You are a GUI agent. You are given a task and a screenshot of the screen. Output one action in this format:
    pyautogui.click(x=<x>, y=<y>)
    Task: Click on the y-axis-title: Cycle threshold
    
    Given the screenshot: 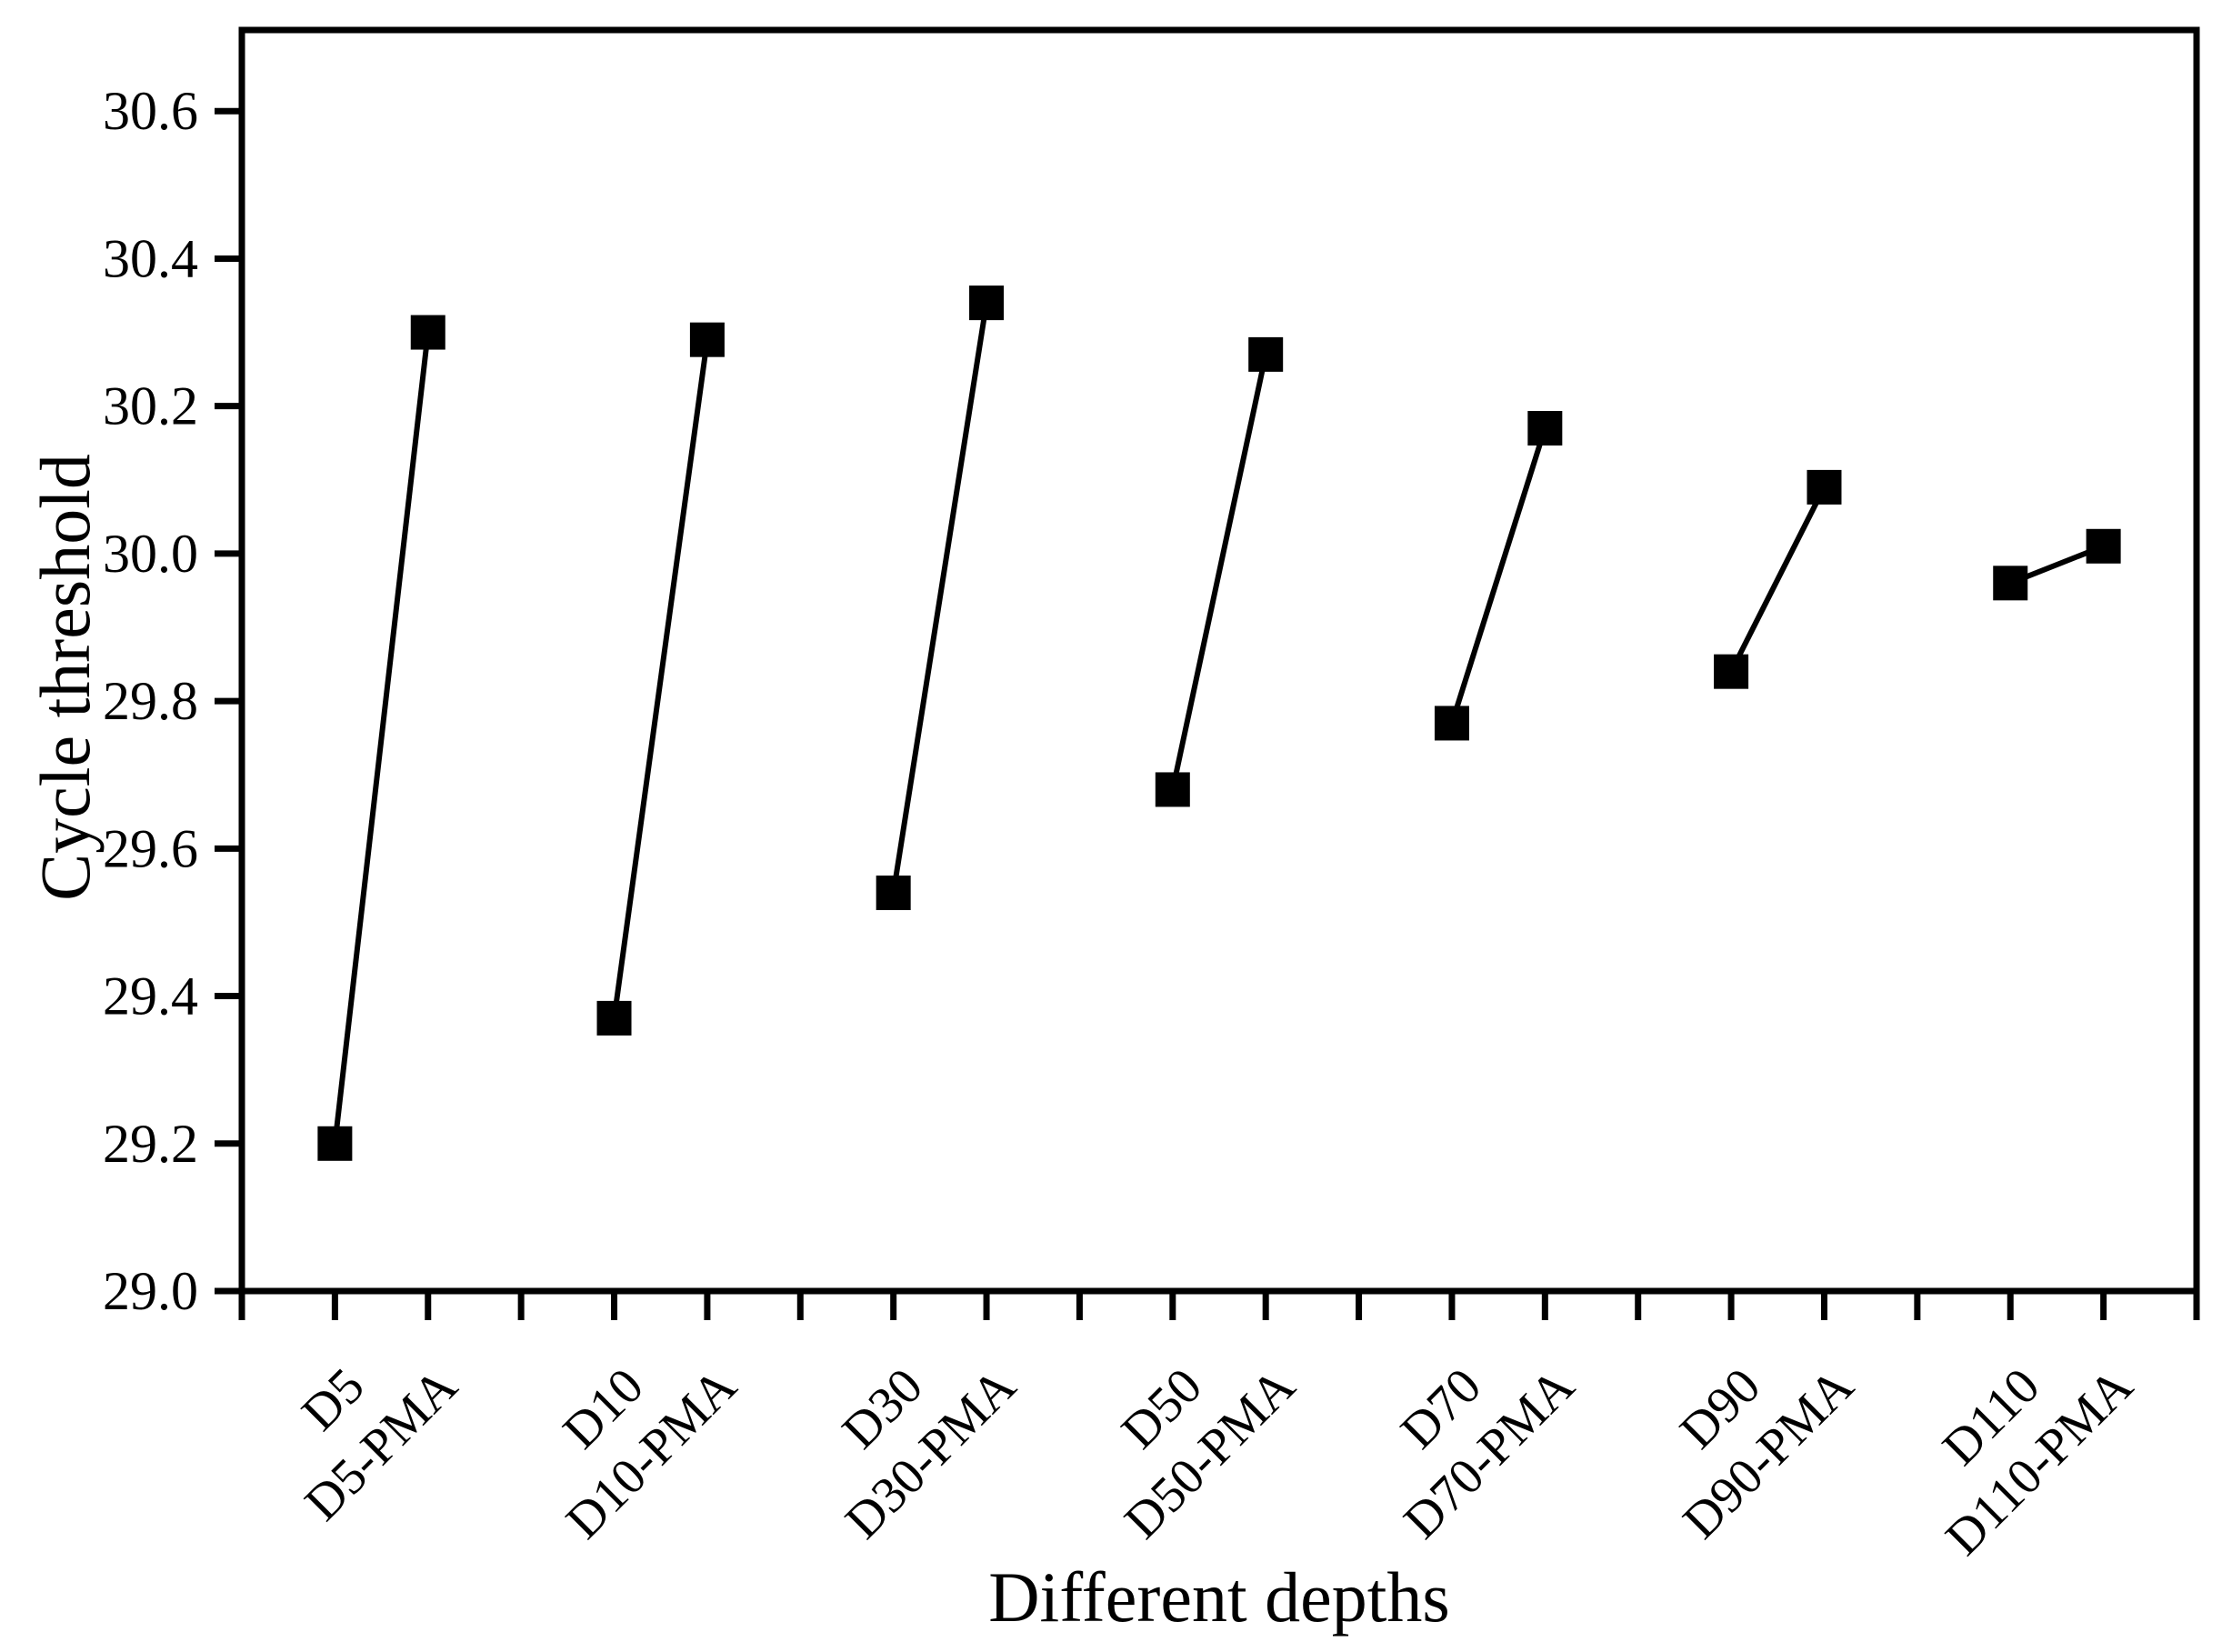 What is the action you would take?
    pyautogui.click(x=65, y=677)
    